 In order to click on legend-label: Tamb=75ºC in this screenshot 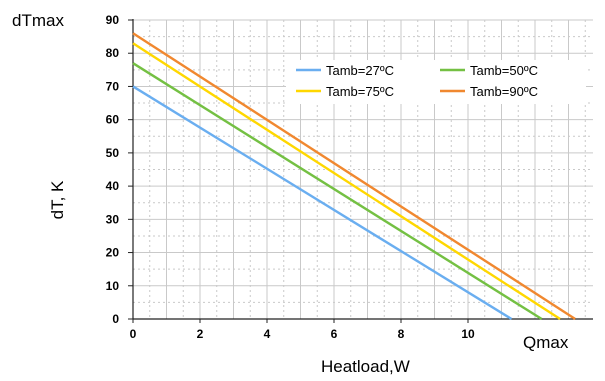, I will do `click(360, 91)`.